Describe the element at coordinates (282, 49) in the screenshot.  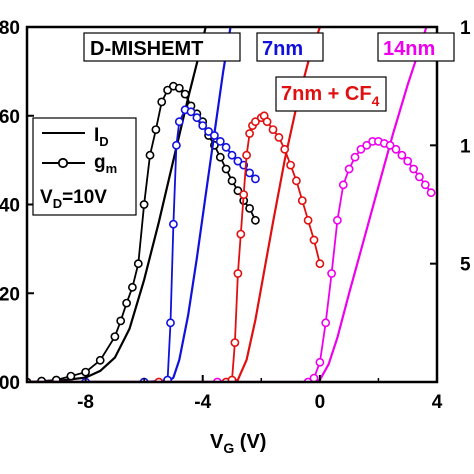
I see `nm7-label: 7nm` at that location.